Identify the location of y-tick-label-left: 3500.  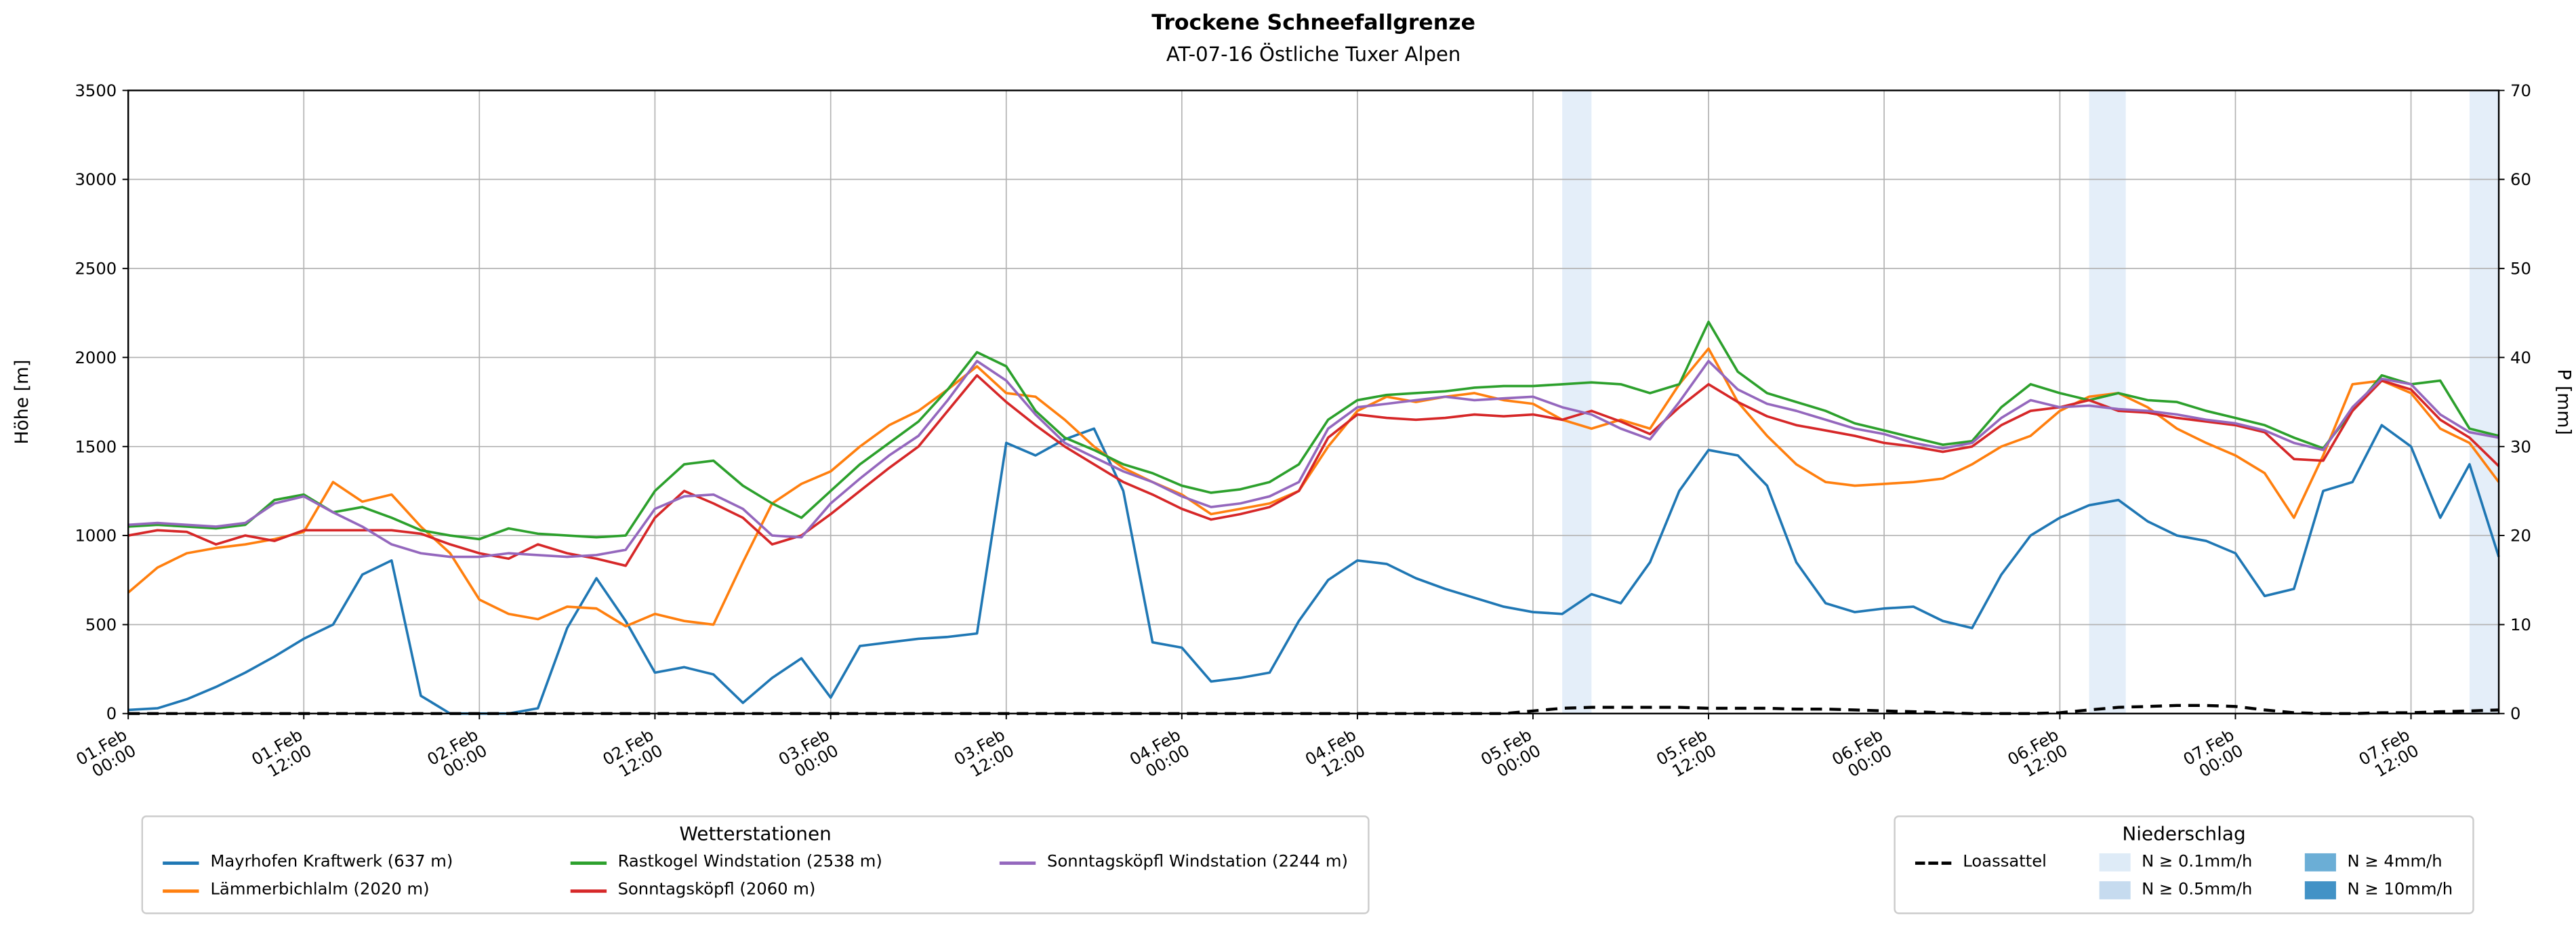
(96, 90).